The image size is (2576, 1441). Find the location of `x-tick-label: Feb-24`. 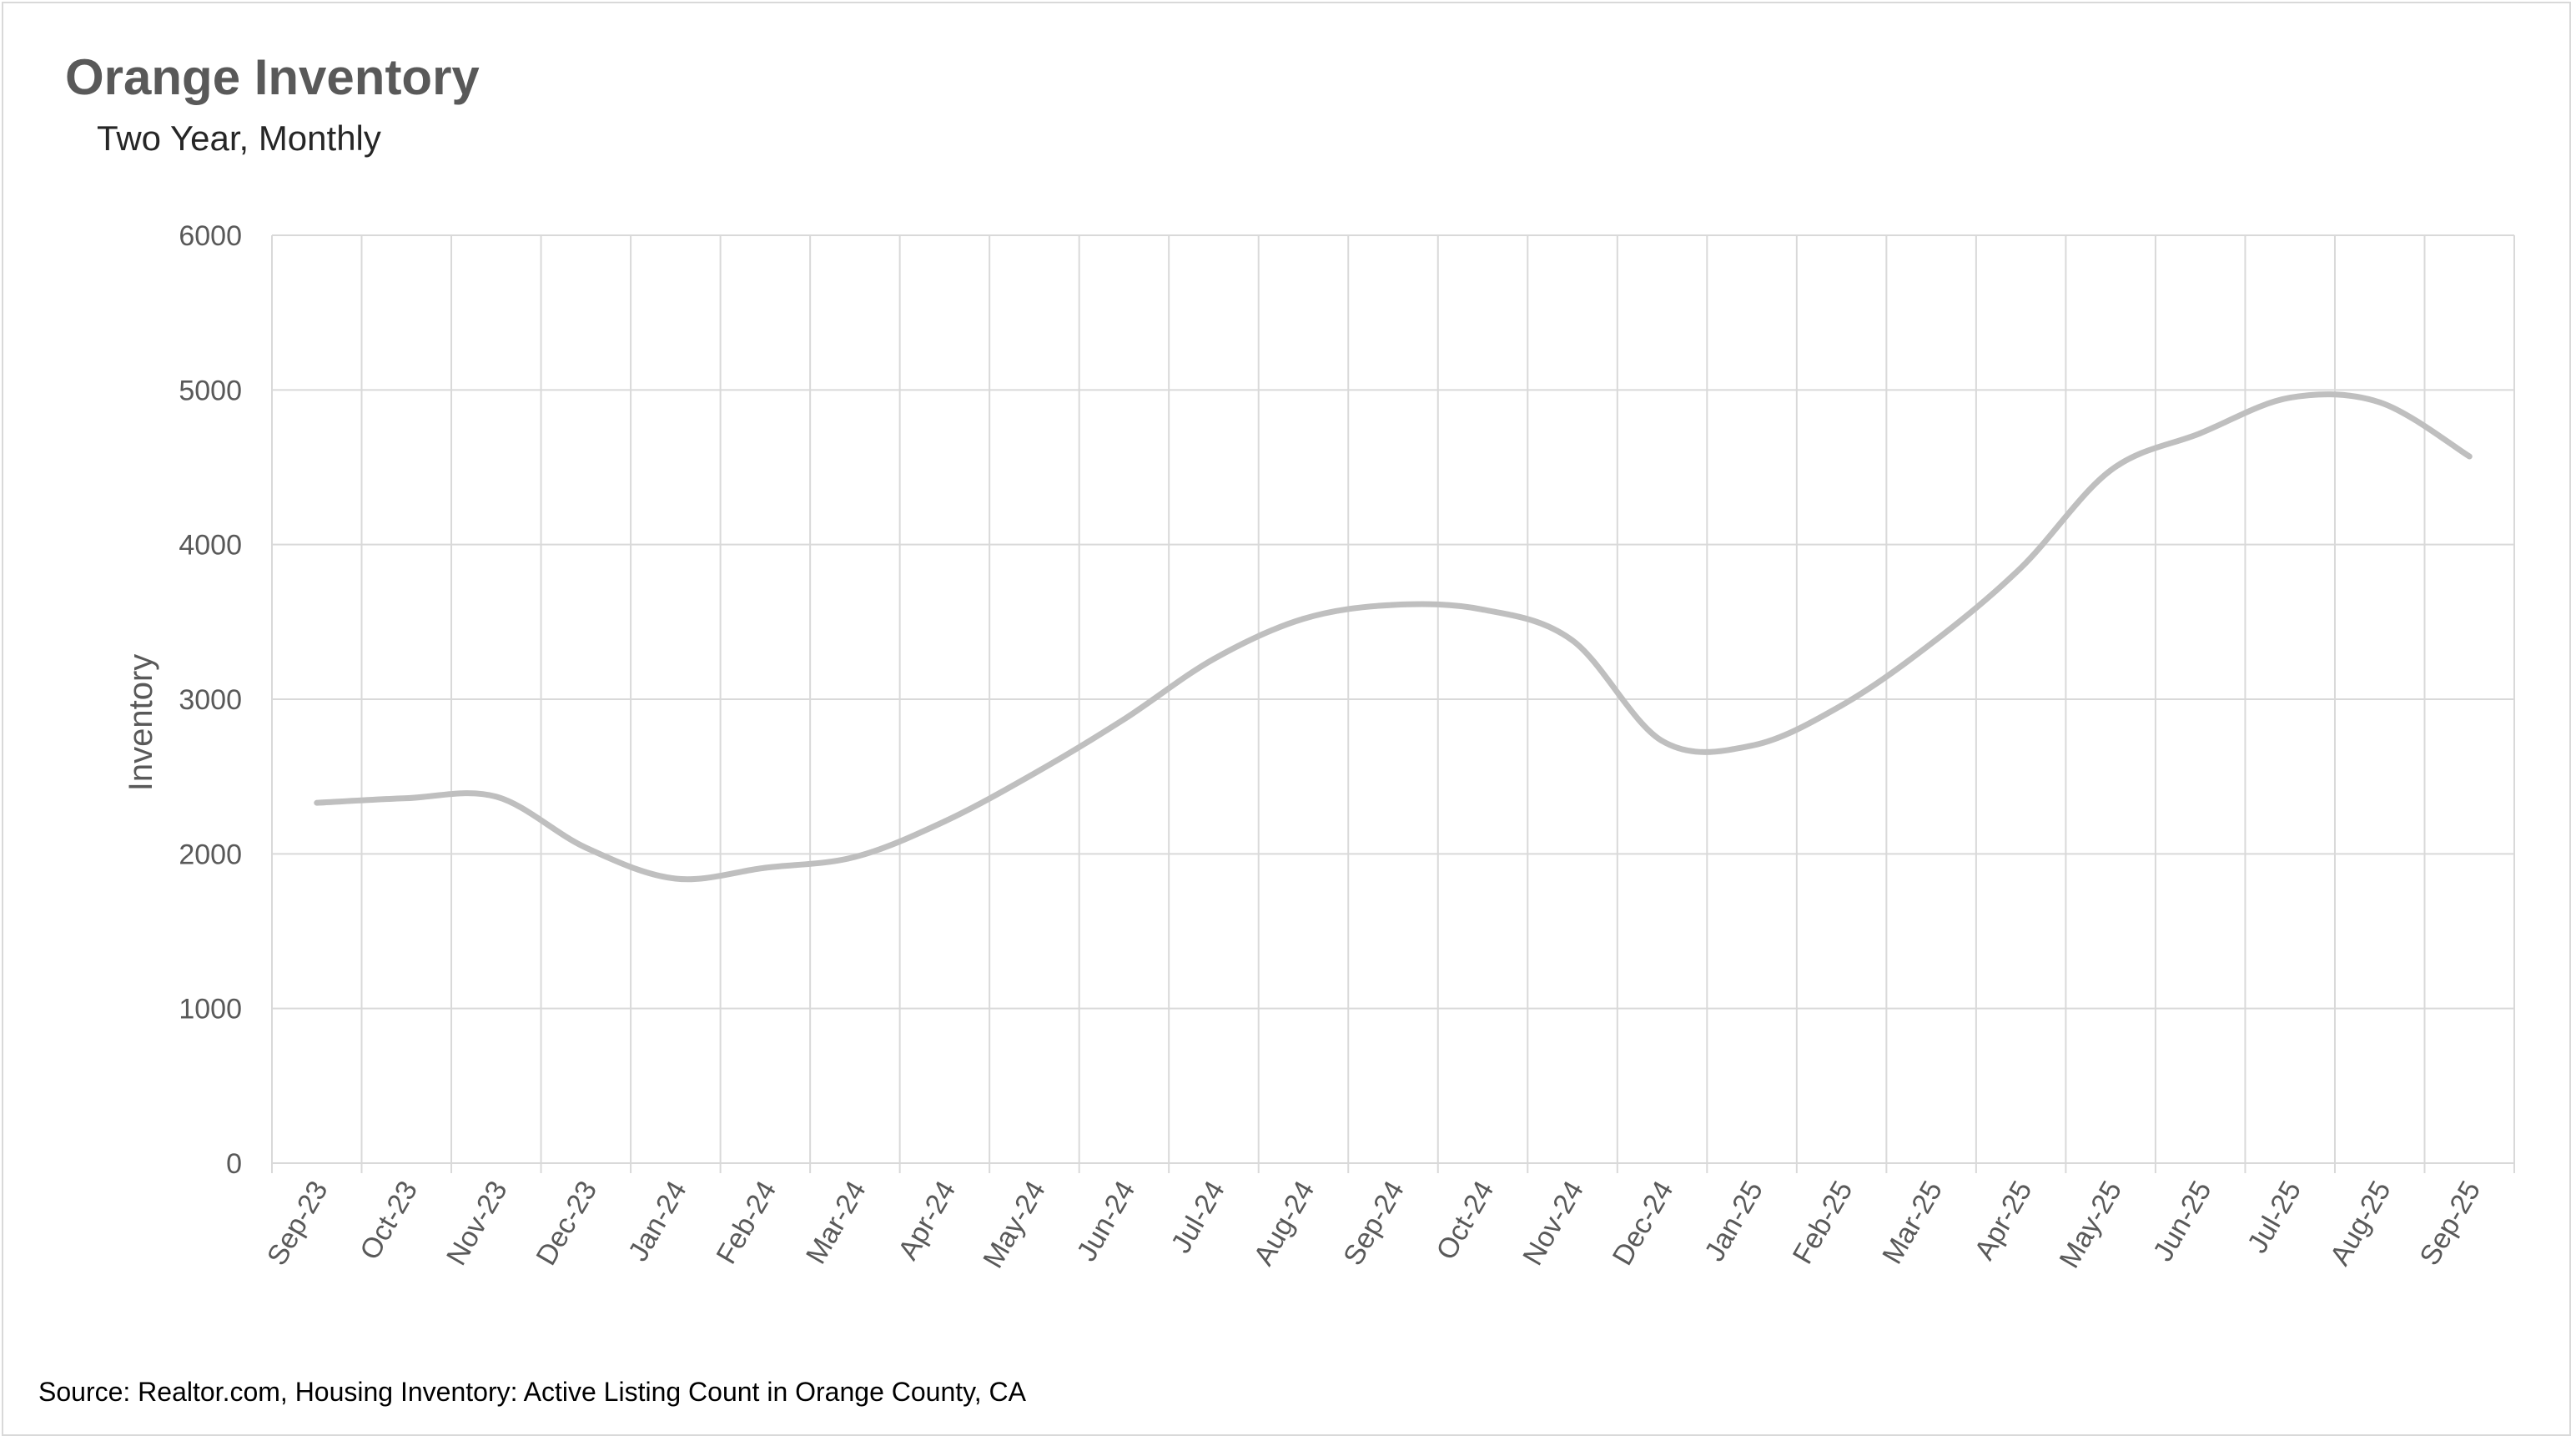

x-tick-label: Feb-24 is located at coordinates (747, 1222).